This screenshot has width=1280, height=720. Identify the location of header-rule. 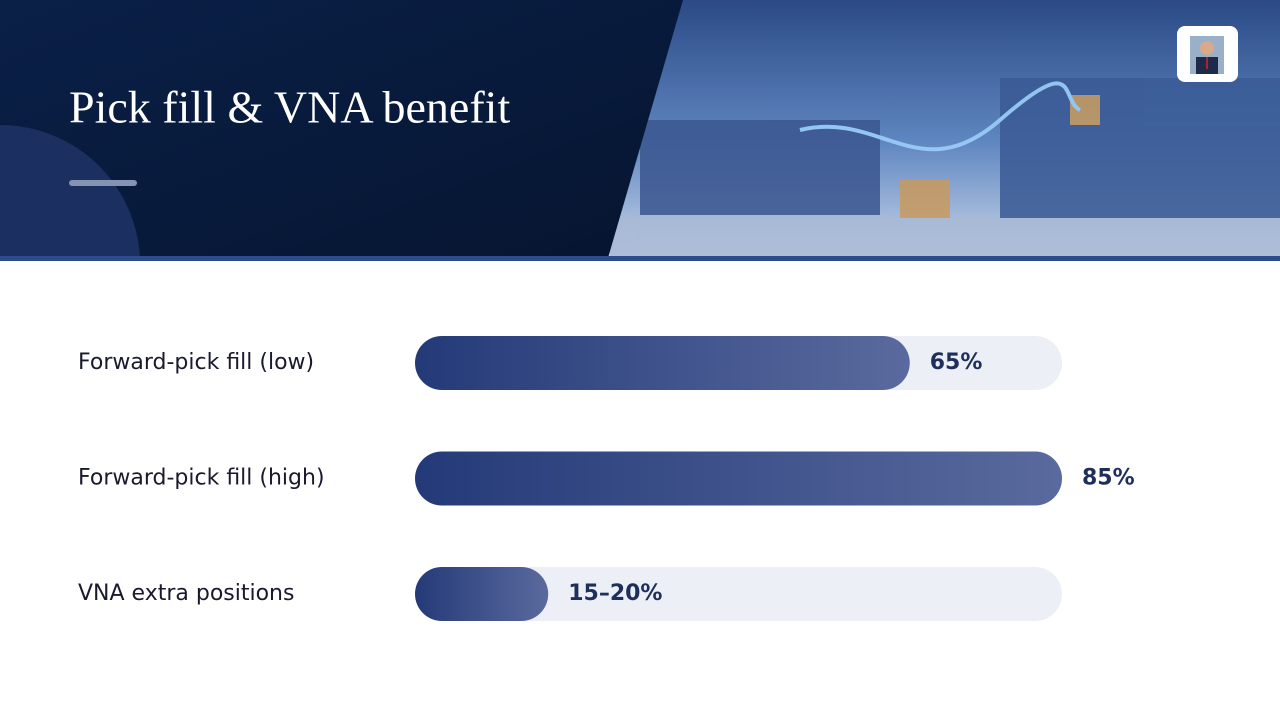
(640, 258).